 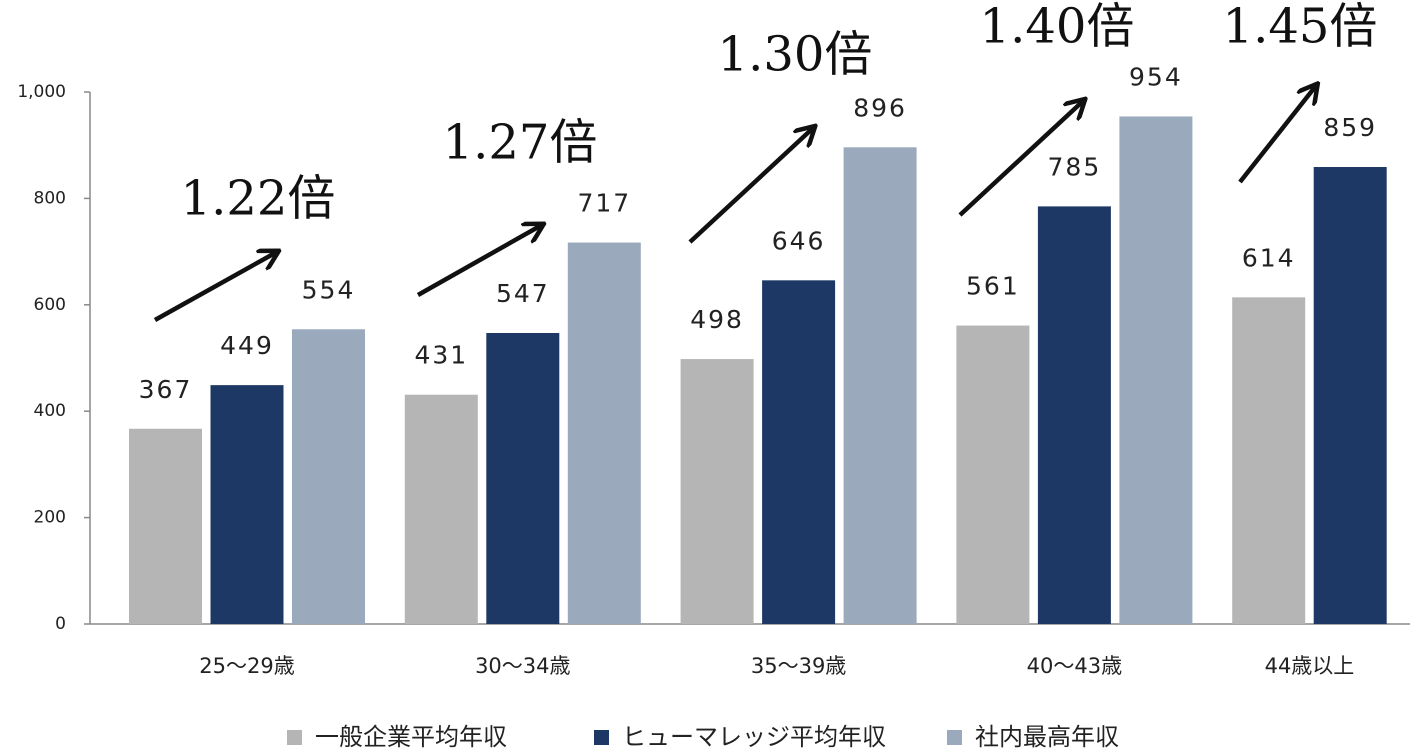 What do you see at coordinates (50, 198) in the screenshot?
I see `y-tick-label: 800` at bounding box center [50, 198].